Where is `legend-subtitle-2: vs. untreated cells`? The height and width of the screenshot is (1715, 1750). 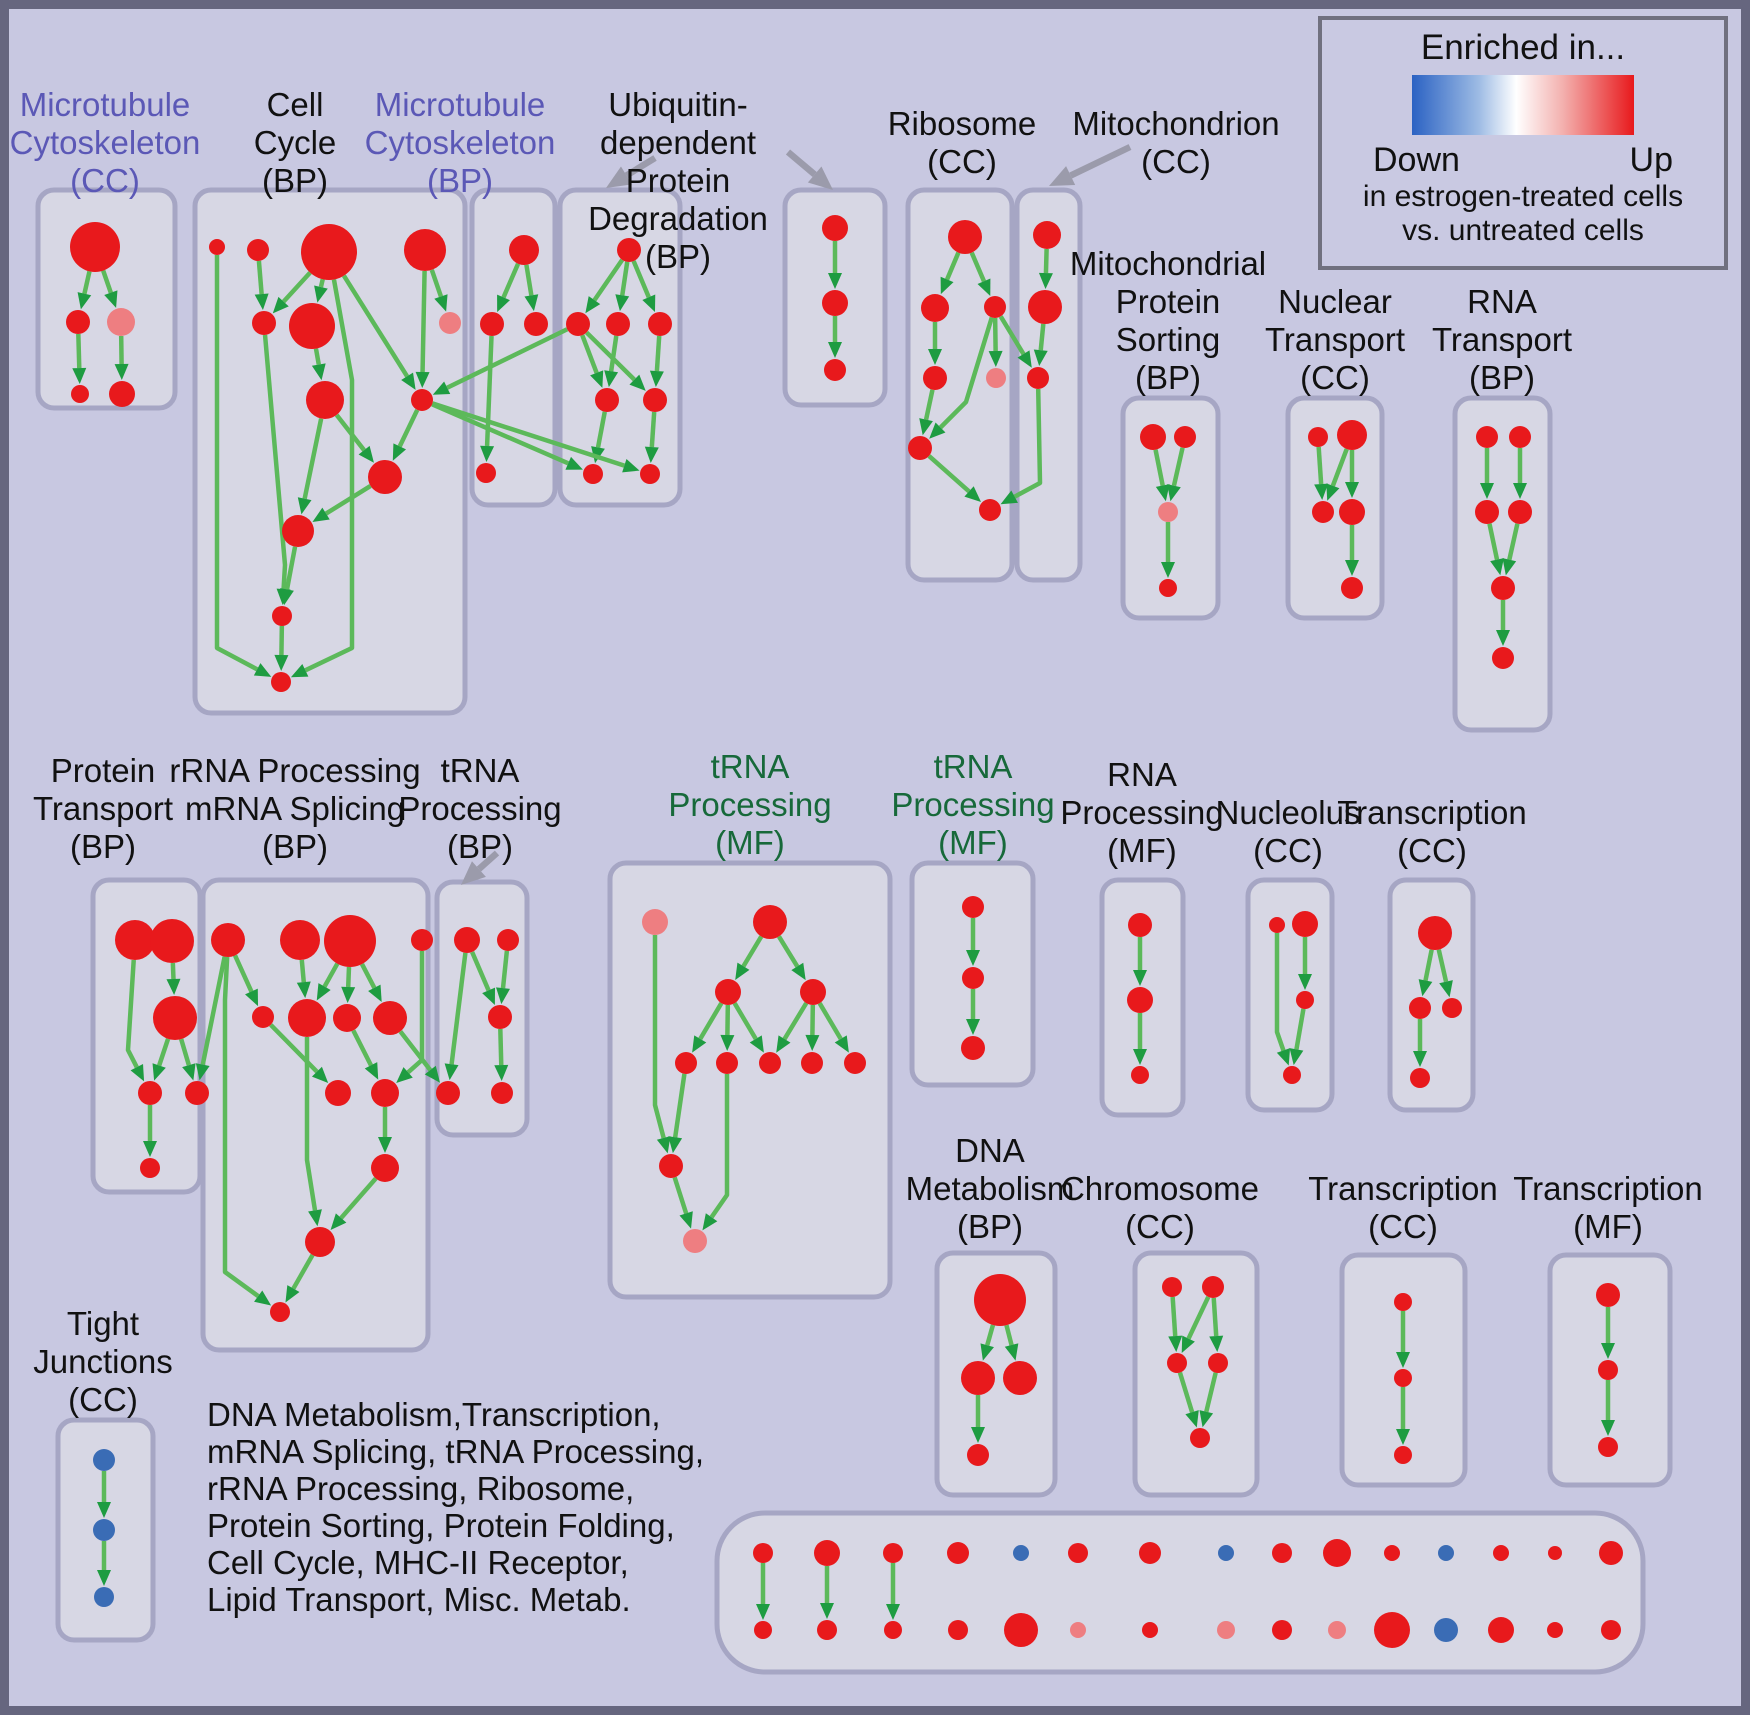 legend-subtitle-2: vs. untreated cells is located at coordinates (1523, 230).